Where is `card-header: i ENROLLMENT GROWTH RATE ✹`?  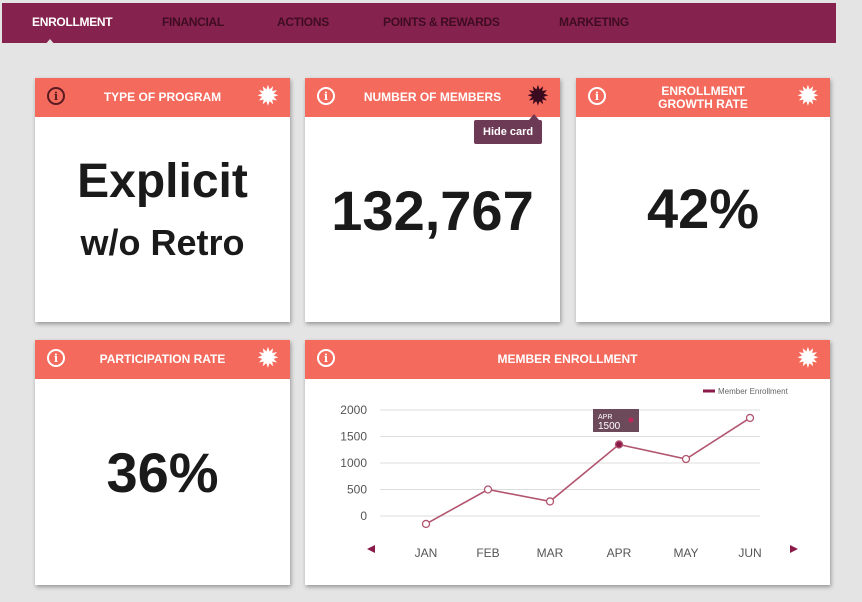 card-header: i ENROLLMENT GROWTH RATE ✹ is located at coordinates (703, 97).